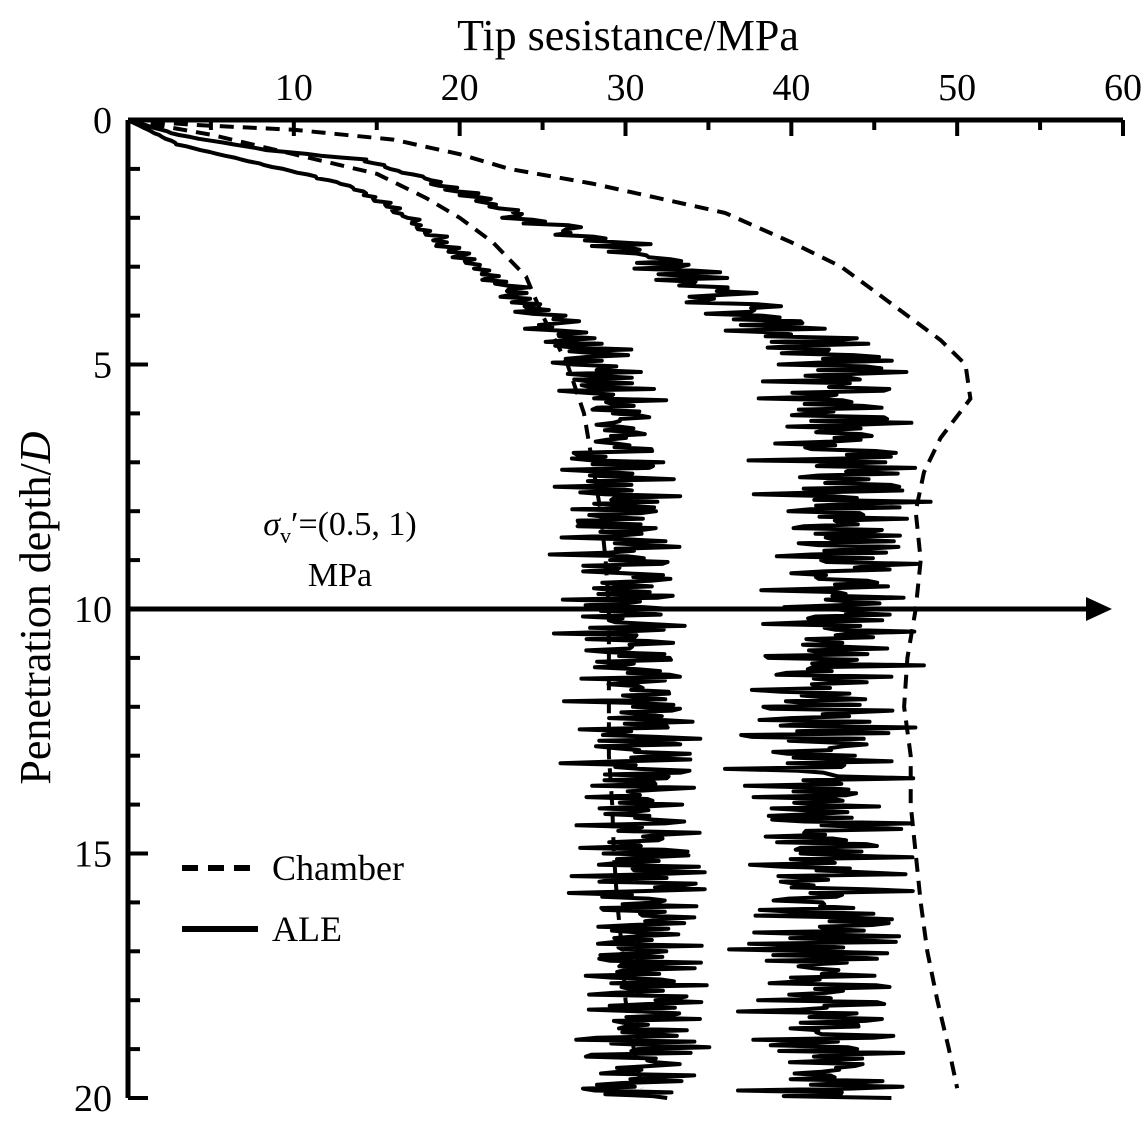 This screenshot has width=1141, height=1125. I want to click on legend-label-chamber: Chamber, so click(338, 868).